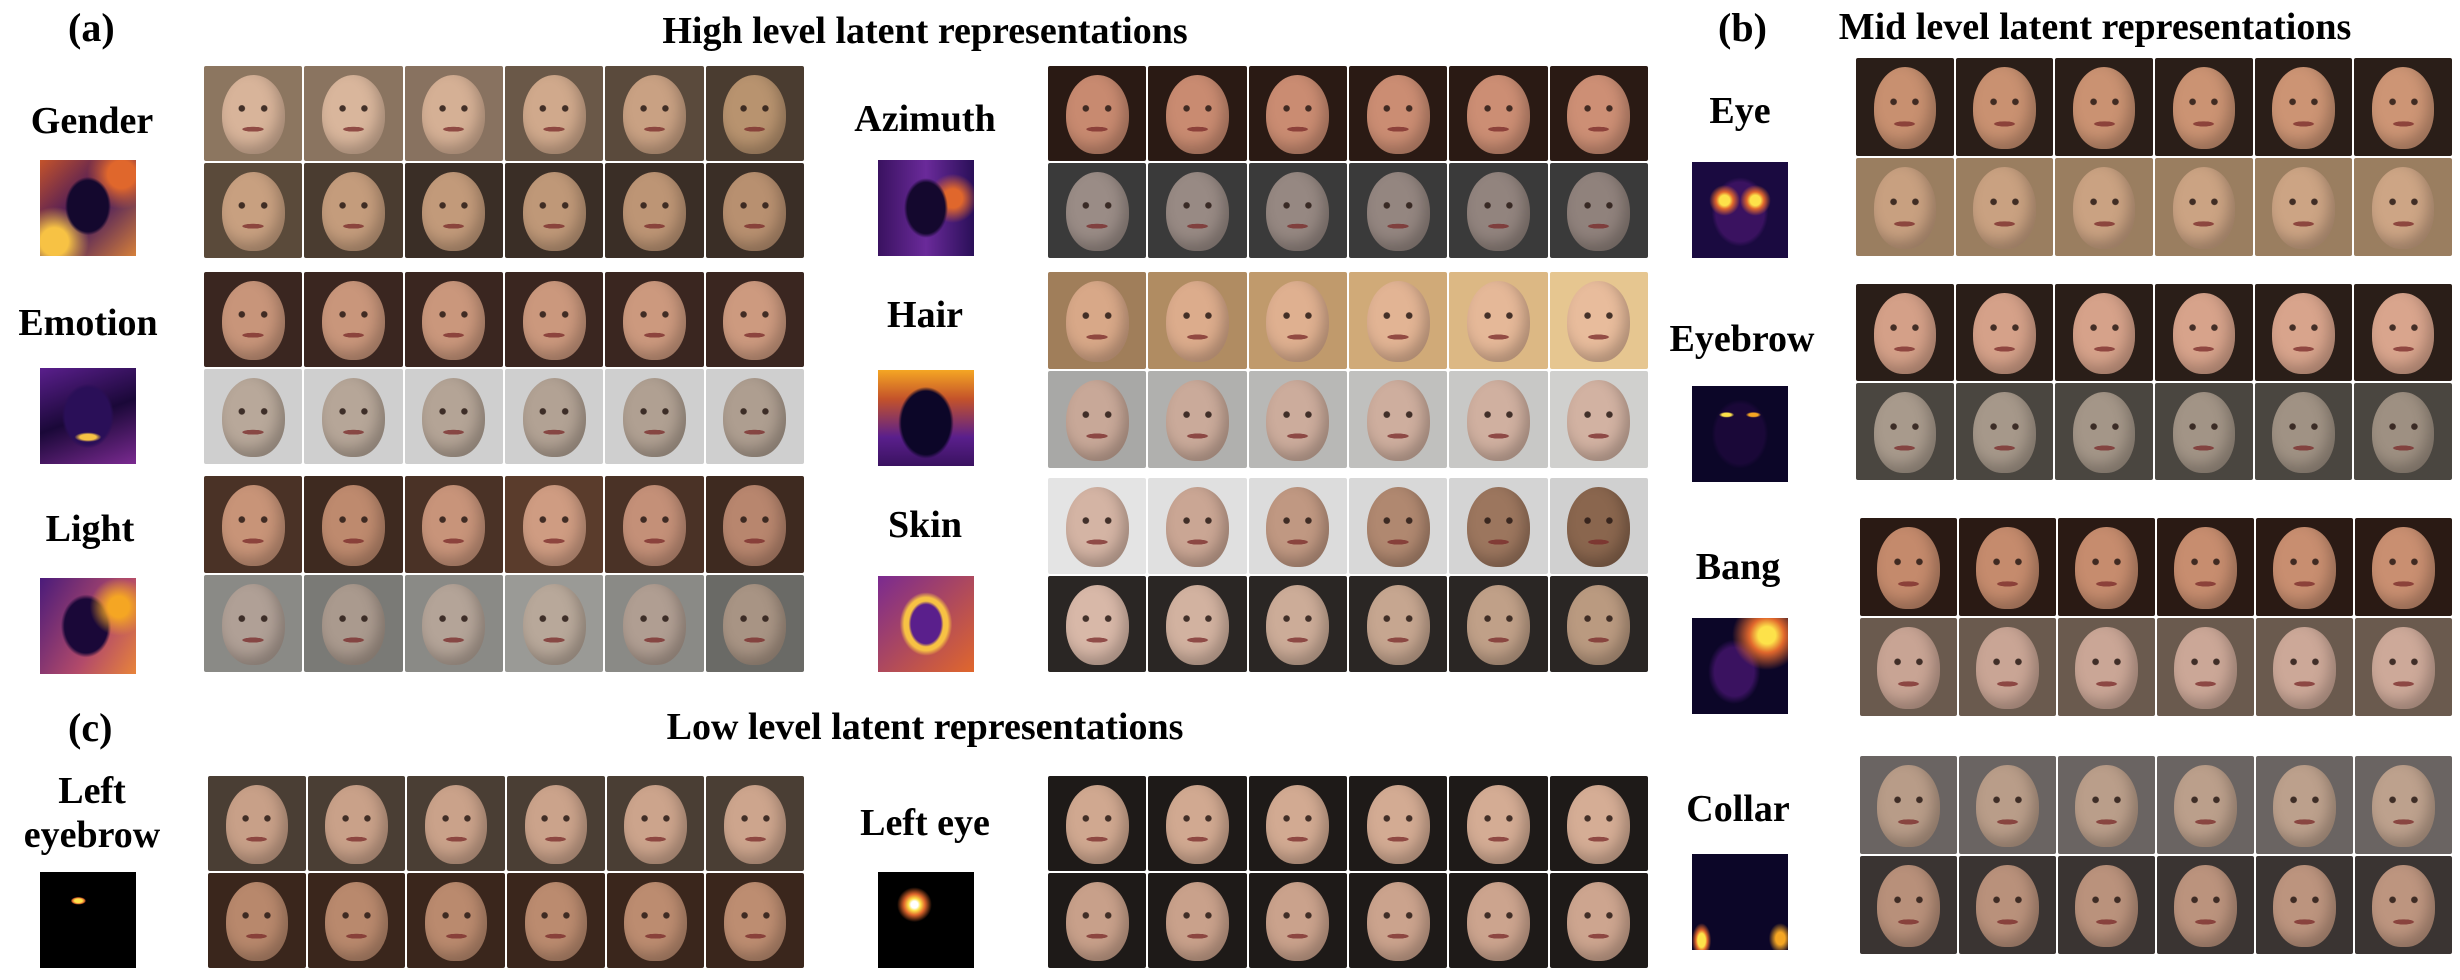 The height and width of the screenshot is (980, 2460). What do you see at coordinates (1905, 431) in the screenshot?
I see `face-thumbnail-eyebrow-r2-c1` at bounding box center [1905, 431].